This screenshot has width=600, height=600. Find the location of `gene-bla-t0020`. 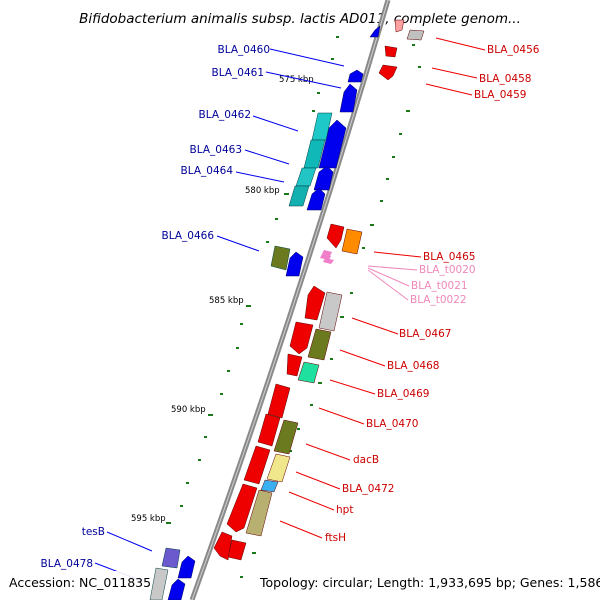

gene-bla-t0020 is located at coordinates (327, 253).